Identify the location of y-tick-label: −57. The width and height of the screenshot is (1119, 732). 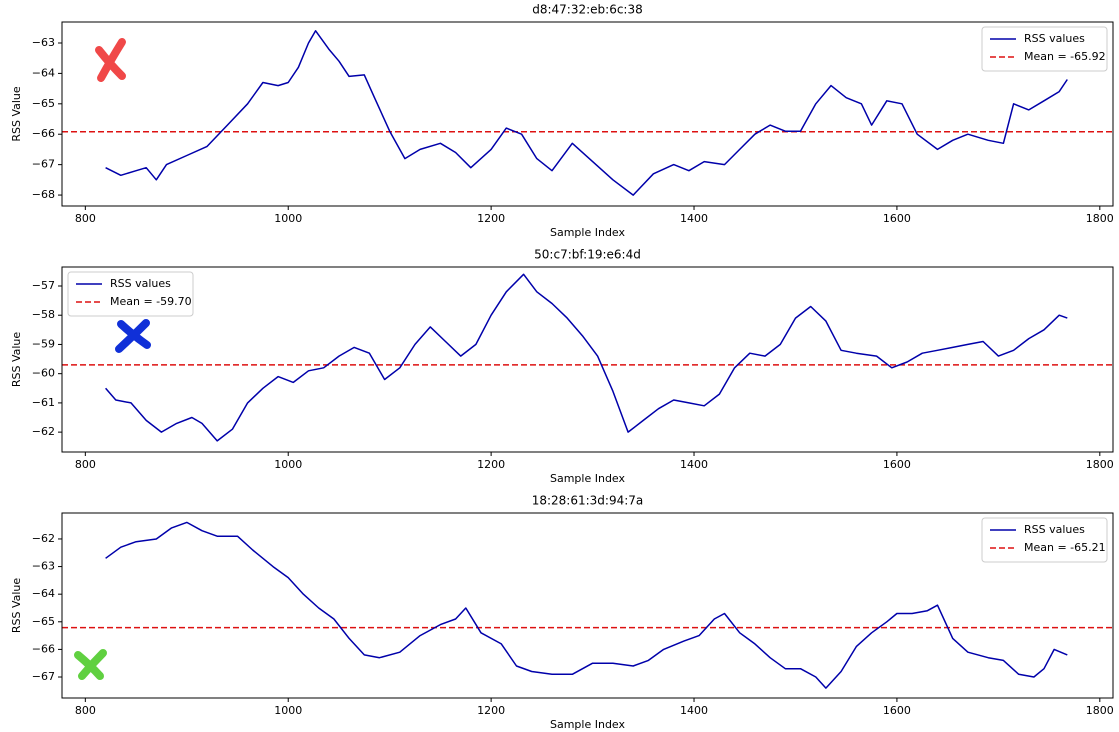
(43, 285).